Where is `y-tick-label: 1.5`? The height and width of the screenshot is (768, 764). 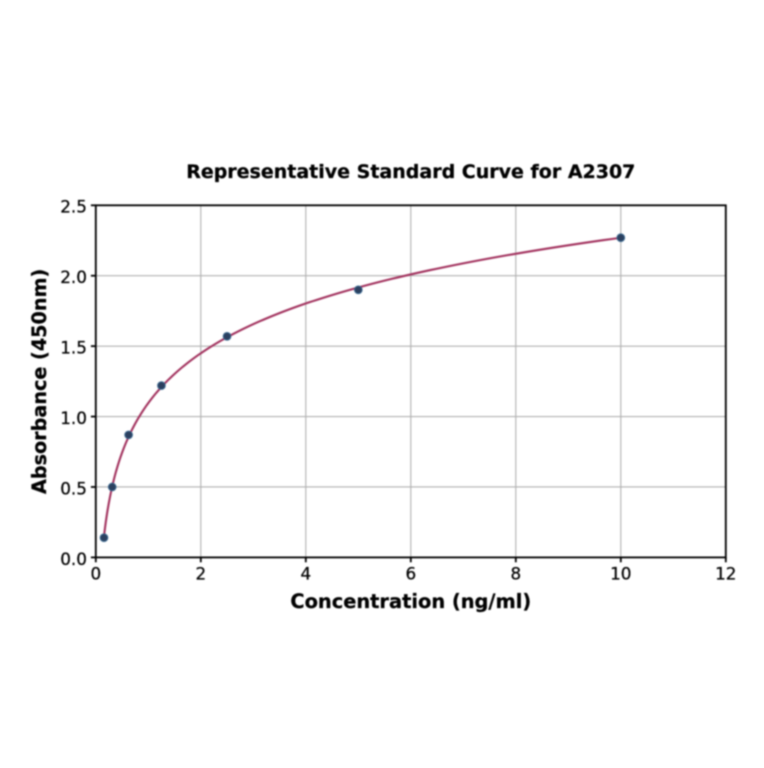 y-tick-label: 1.5 is located at coordinates (73, 347).